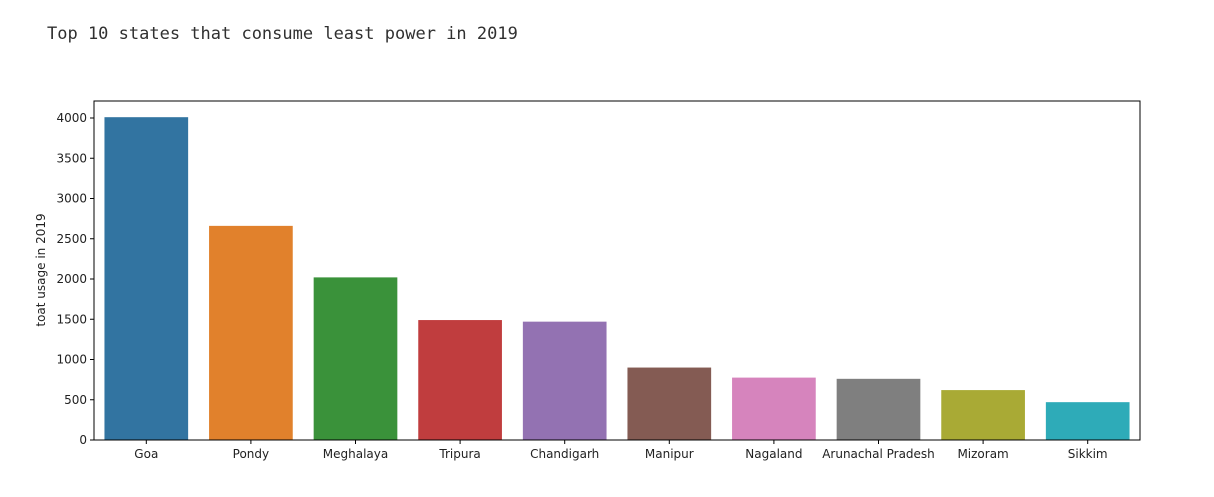  Describe the element at coordinates (251, 332) in the screenshot. I see `bar-pondy` at that location.